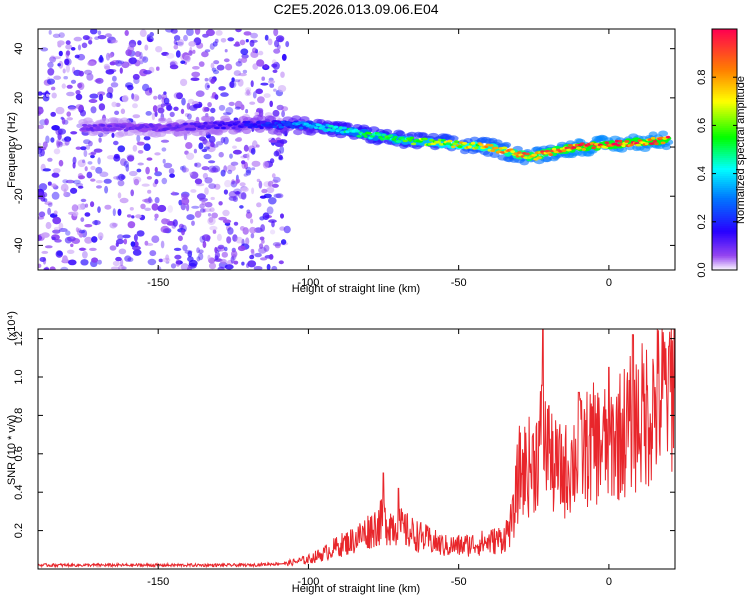 Image resolution: width=750 pixels, height=600 pixels. What do you see at coordinates (609, 283) in the screenshot?
I see `x-tick-label: 0` at bounding box center [609, 283].